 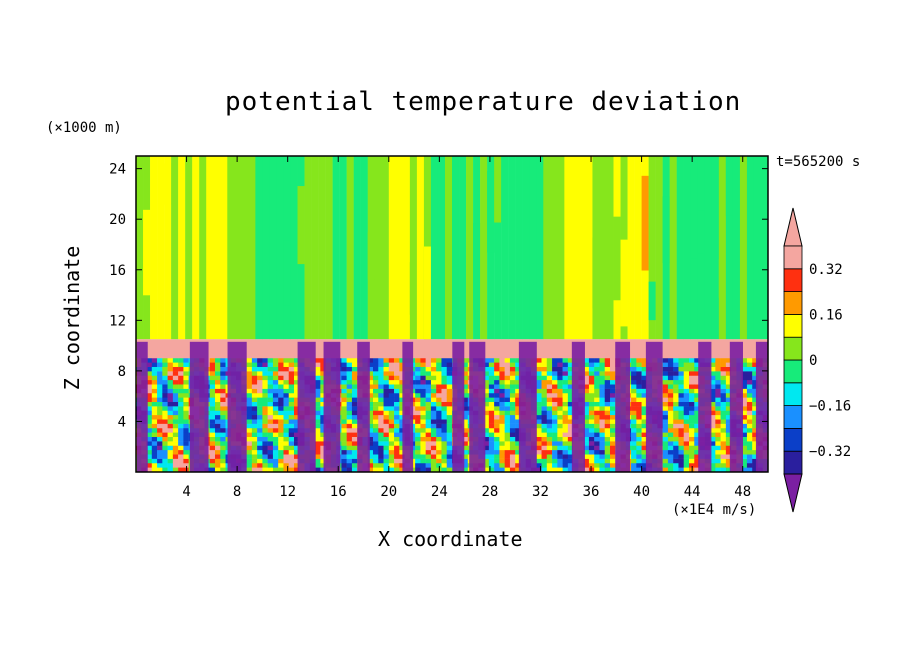 I want to click on cold-plume, so click(x=332, y=406).